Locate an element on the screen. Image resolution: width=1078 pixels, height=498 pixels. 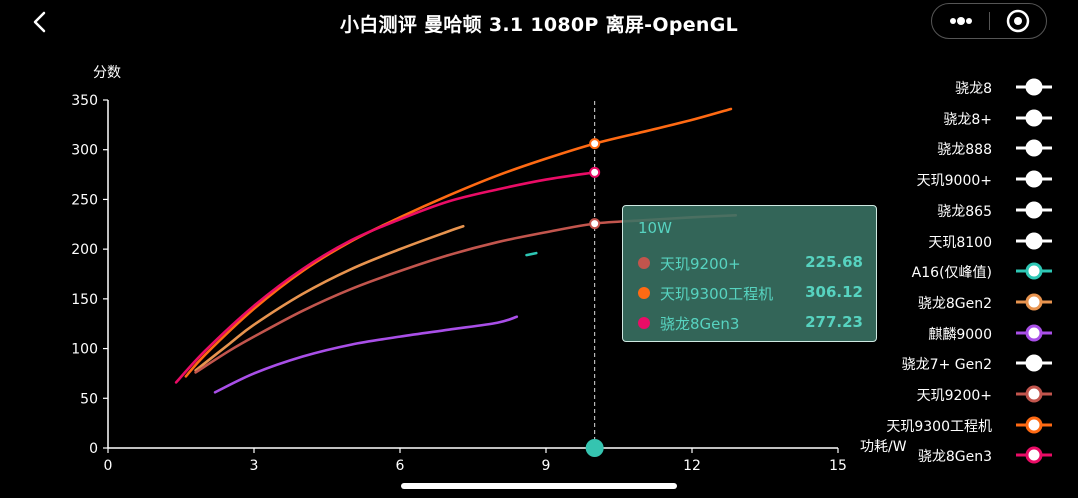
more-dots-icon is located at coordinates (960, 21).